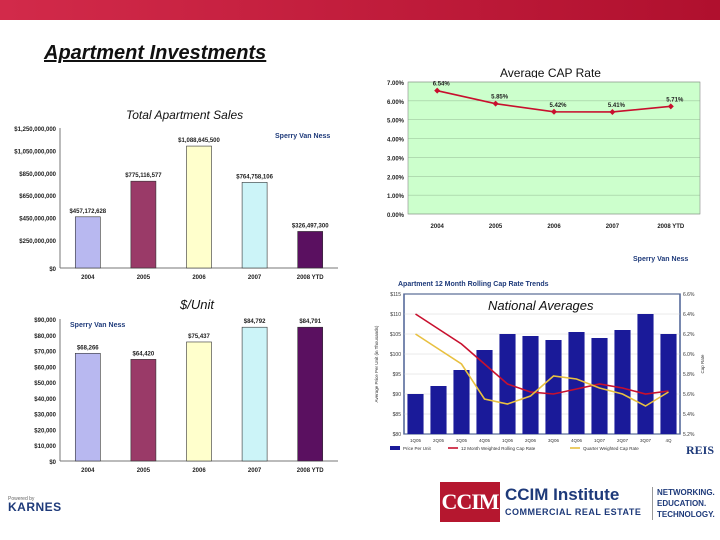 The image size is (720, 540). What do you see at coordinates (45, 321) in the screenshot?
I see `unit-y-tick-label: $90,000` at bounding box center [45, 321].